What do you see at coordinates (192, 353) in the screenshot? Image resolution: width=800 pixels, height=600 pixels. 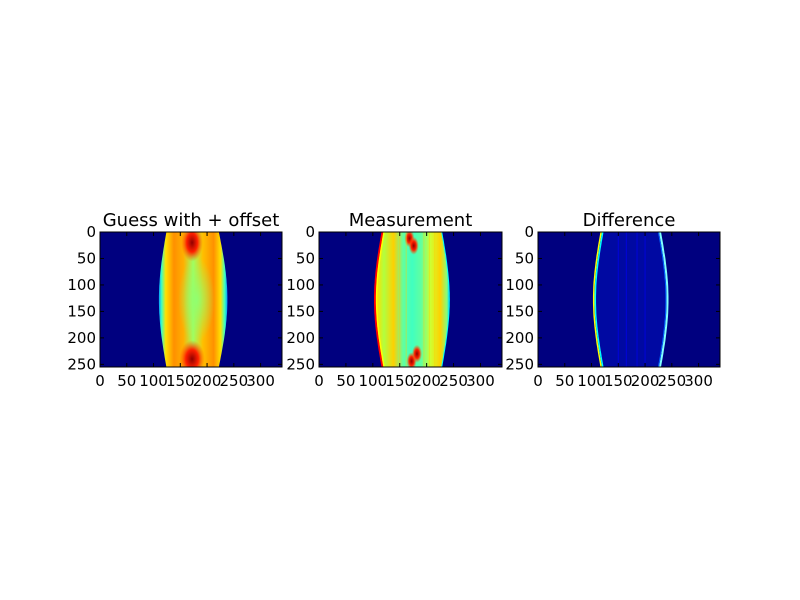 I see `hotspot-bottom` at bounding box center [192, 353].